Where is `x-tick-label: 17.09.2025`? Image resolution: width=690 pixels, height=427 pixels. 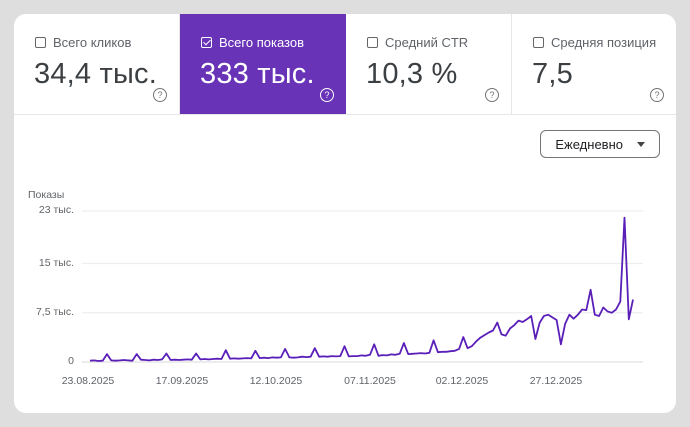 x-tick-label: 17.09.2025 is located at coordinates (182, 381).